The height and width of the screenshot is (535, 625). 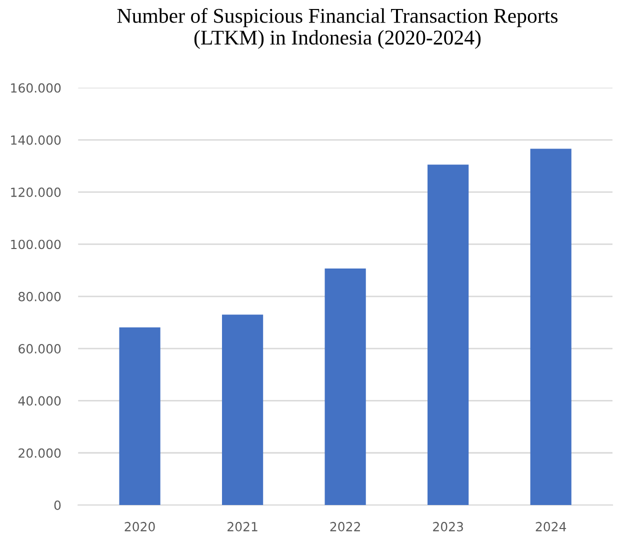 I want to click on x-tick-label: 2020, so click(x=139, y=527).